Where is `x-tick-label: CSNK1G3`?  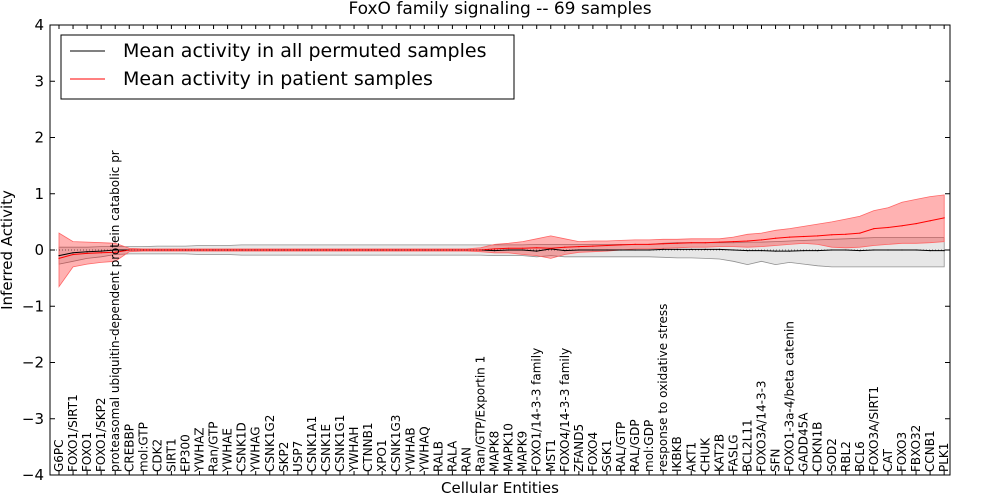
x-tick-label: CSNK1G3 is located at coordinates (396, 443).